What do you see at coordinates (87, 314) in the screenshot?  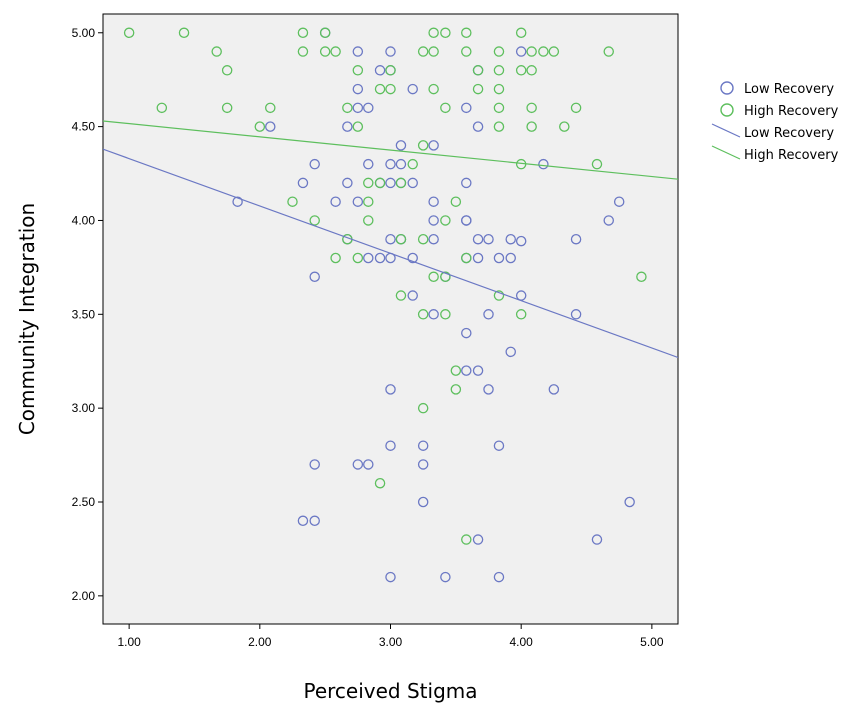 I see `y-axis: 2.00 2.50 3.00 3.50 4.00 4.50 5.00` at bounding box center [87, 314].